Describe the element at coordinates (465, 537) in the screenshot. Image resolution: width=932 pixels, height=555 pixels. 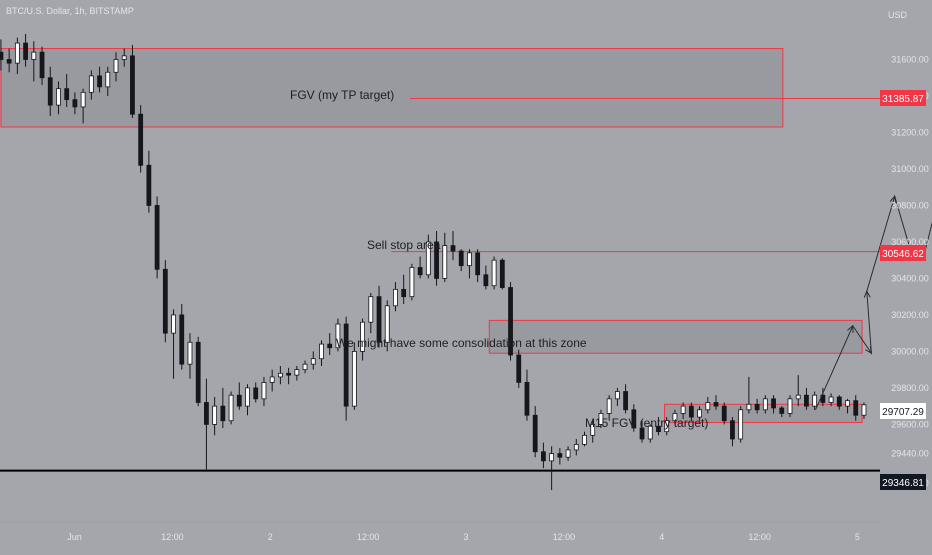
I see `x-tick-label: 3` at that location.